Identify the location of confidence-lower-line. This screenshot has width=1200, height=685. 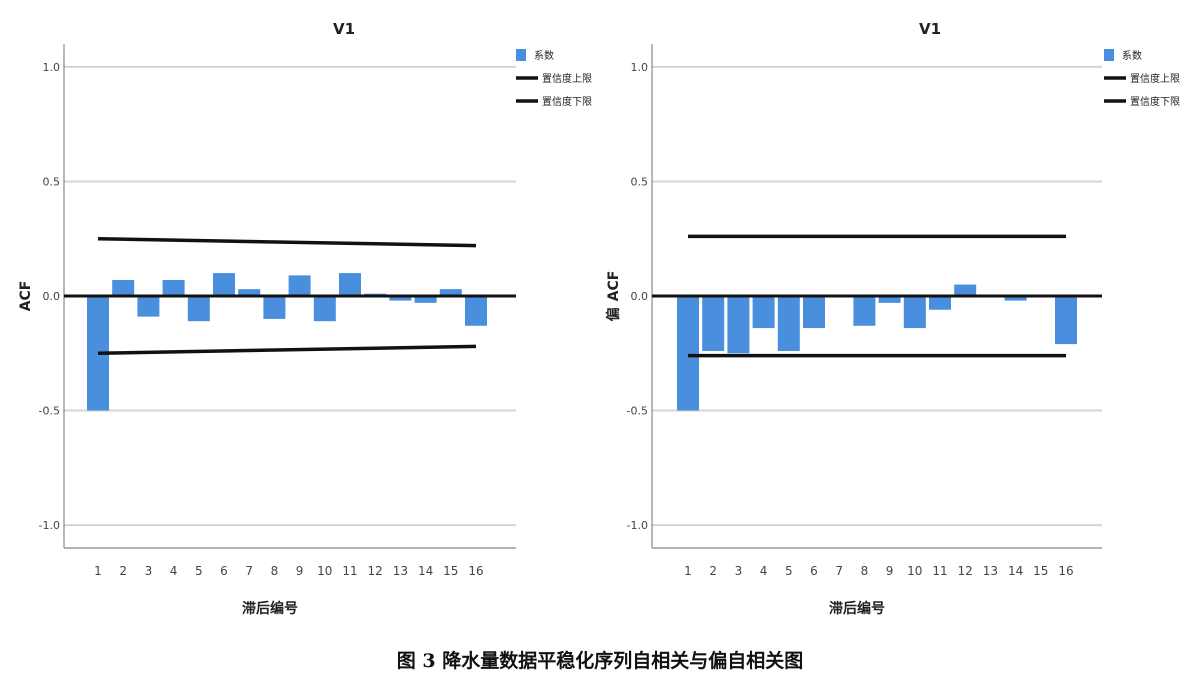
(287, 350).